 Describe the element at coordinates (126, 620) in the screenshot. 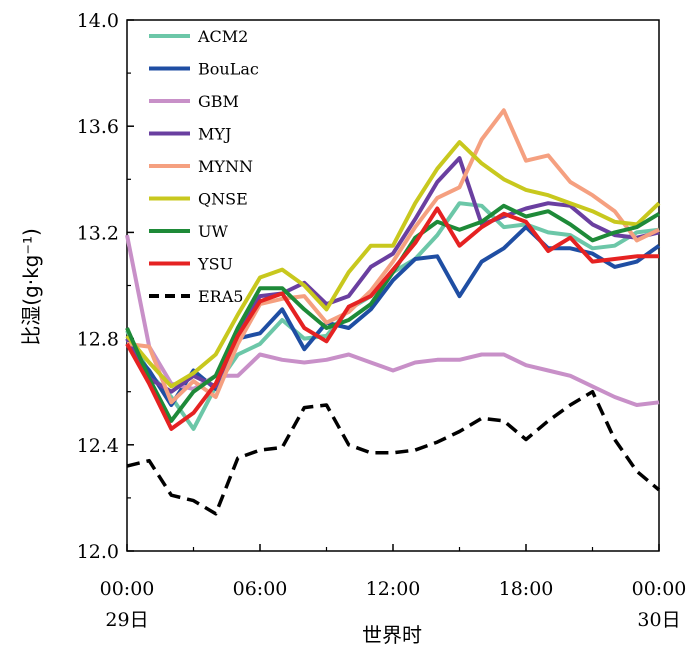

I see `x-tick-sublabel: 29日` at that location.